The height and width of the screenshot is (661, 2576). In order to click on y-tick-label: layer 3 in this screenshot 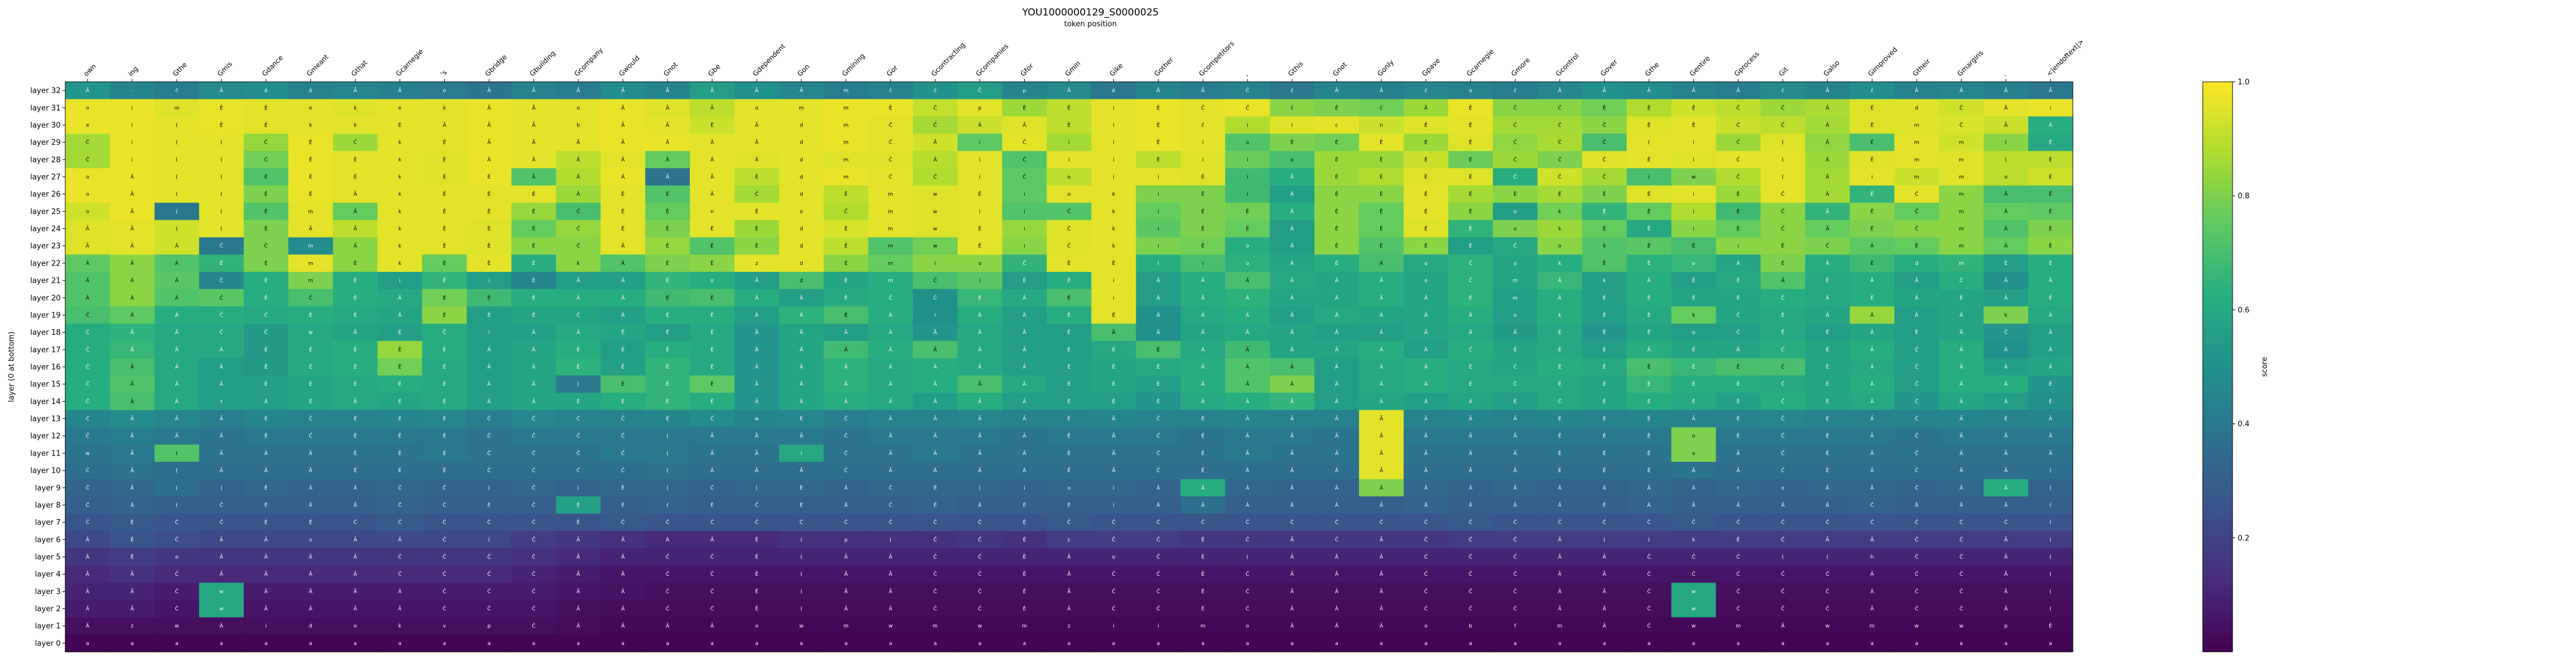, I will do `click(48, 592)`.